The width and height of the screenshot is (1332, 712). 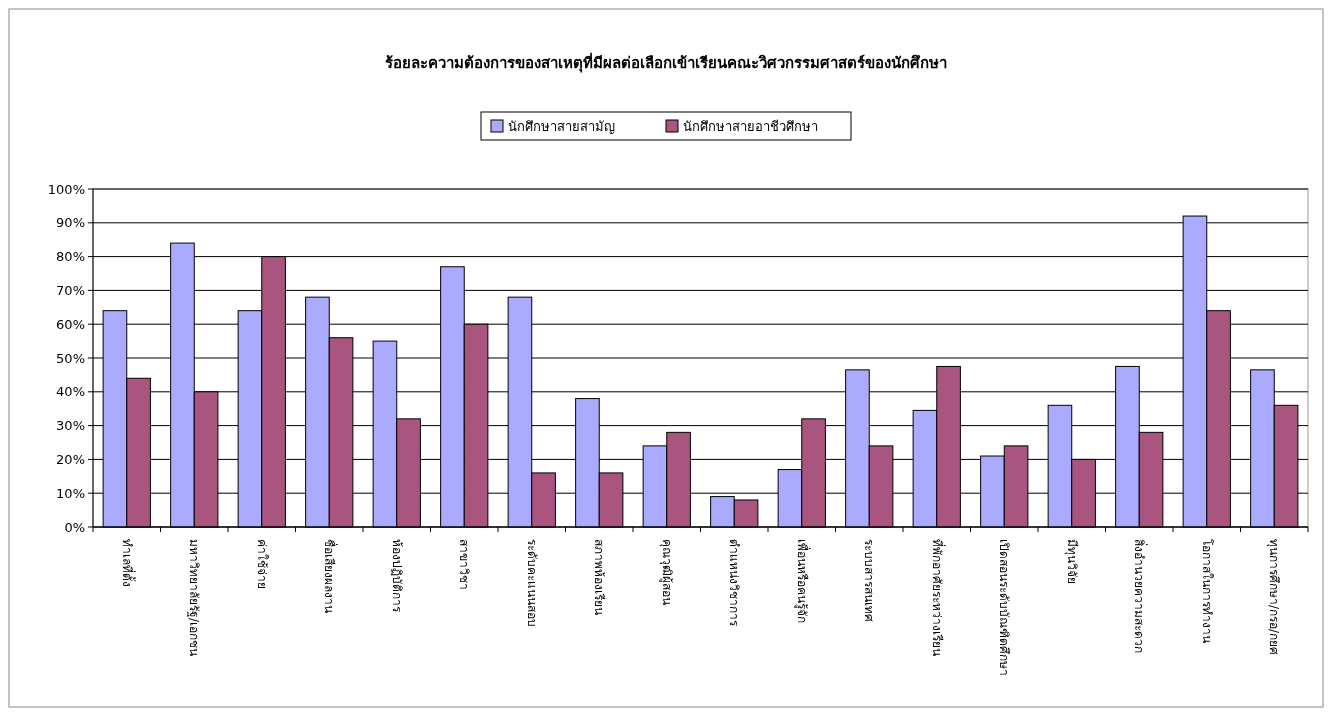 I want to click on y-tick-label: 0%, so click(x=74, y=527).